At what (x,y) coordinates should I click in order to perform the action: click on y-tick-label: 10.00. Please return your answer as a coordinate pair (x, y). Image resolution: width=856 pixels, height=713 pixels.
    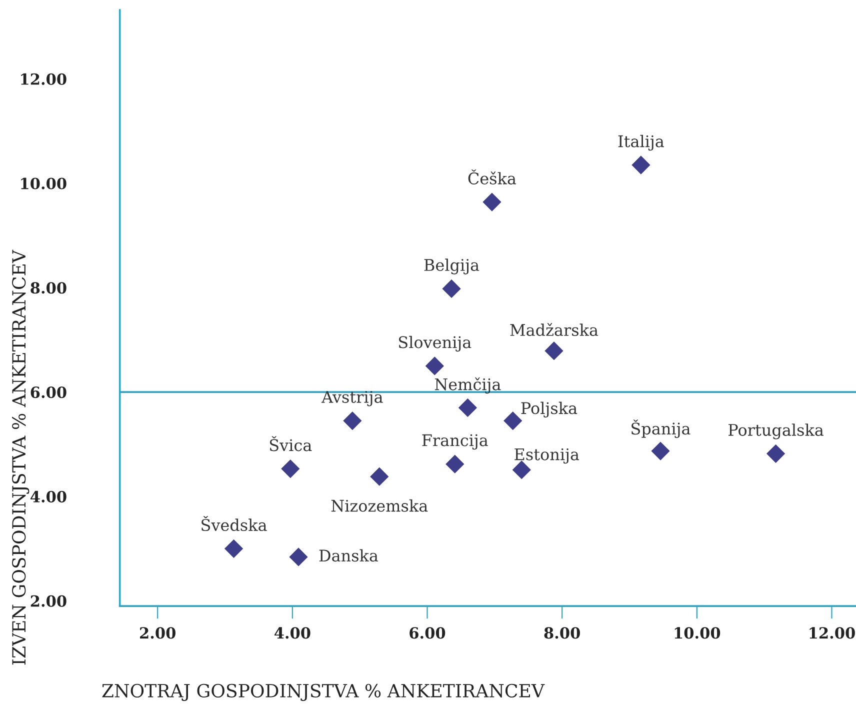
    Looking at the image, I should click on (43, 184).